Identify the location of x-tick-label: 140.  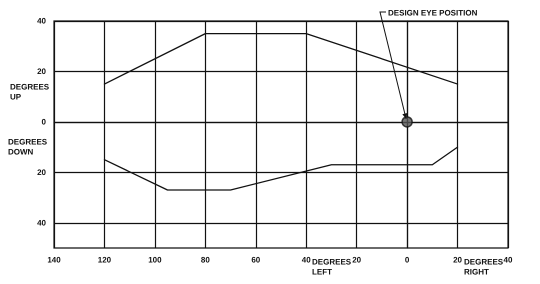
(54, 260).